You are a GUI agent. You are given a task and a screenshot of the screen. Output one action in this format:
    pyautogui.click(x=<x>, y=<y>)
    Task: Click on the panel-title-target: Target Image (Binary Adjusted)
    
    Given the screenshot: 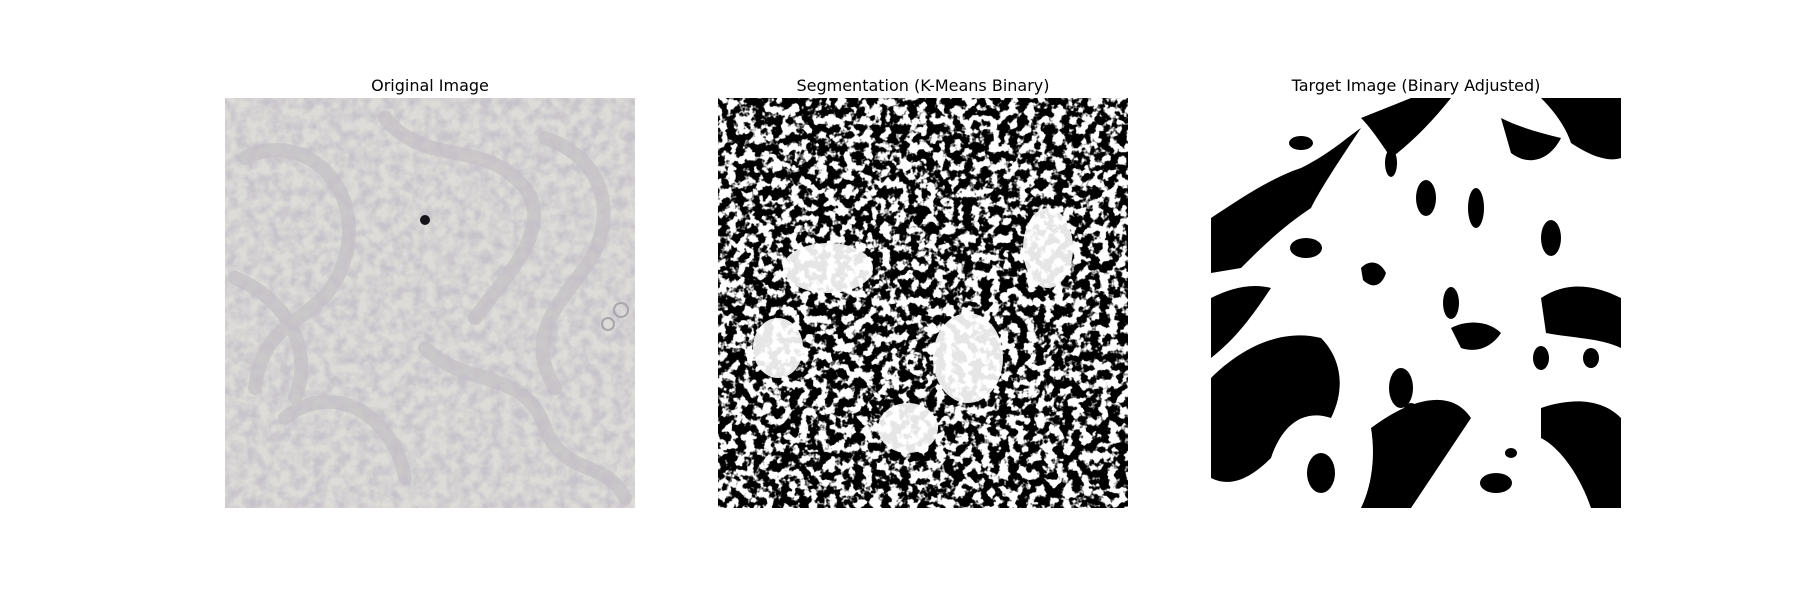 What is the action you would take?
    pyautogui.click(x=1416, y=85)
    